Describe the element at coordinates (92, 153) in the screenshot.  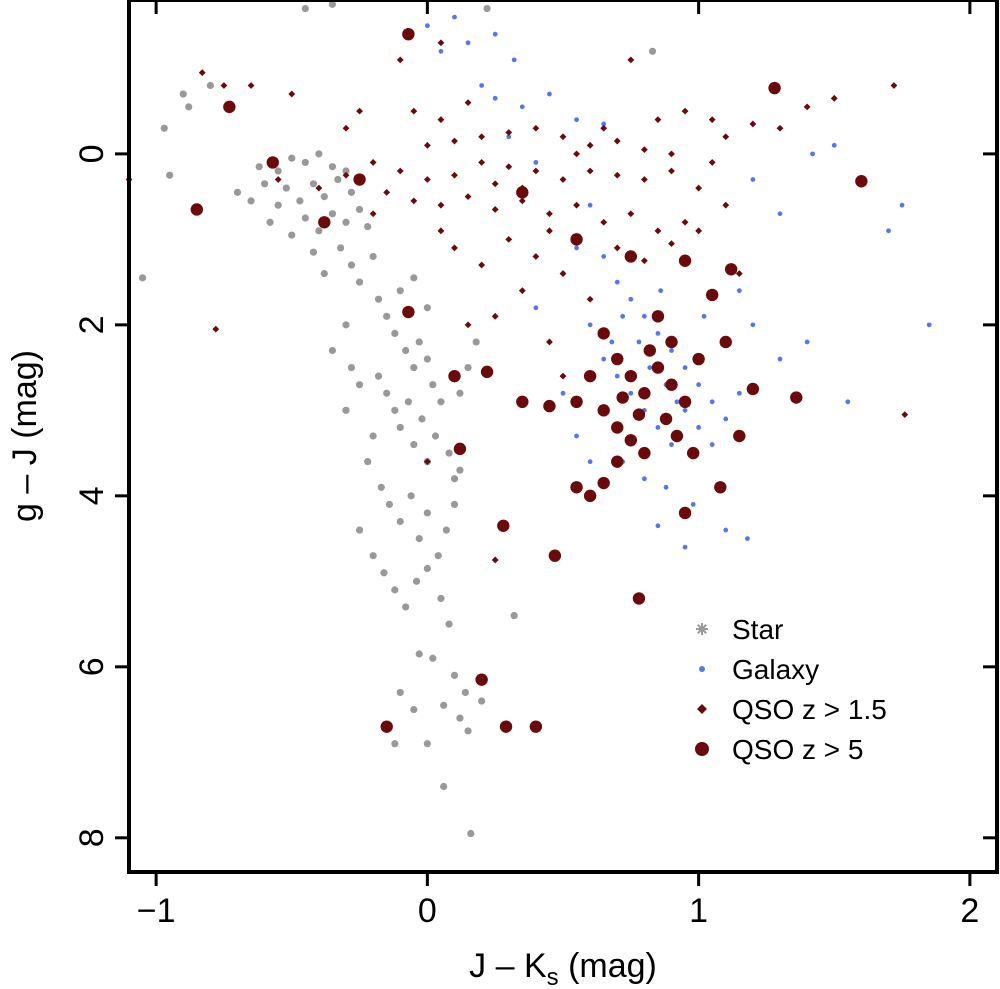
I see `y-tick-label: 0` at that location.